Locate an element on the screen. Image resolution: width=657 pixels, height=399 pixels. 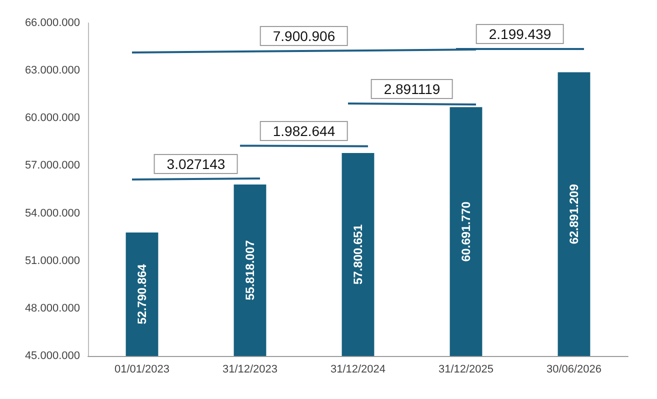
annotation: 7.900.906 is located at coordinates (304, 36).